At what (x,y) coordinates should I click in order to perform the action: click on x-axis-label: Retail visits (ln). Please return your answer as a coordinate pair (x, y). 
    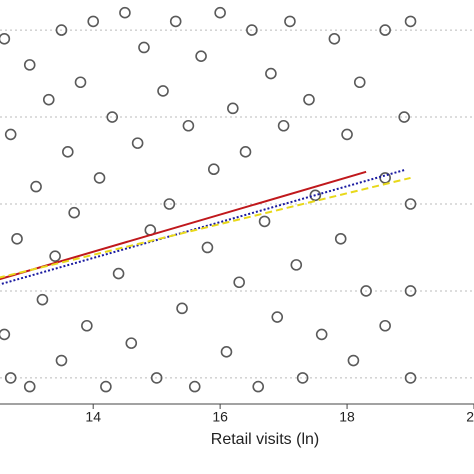
    Looking at the image, I should click on (265, 439).